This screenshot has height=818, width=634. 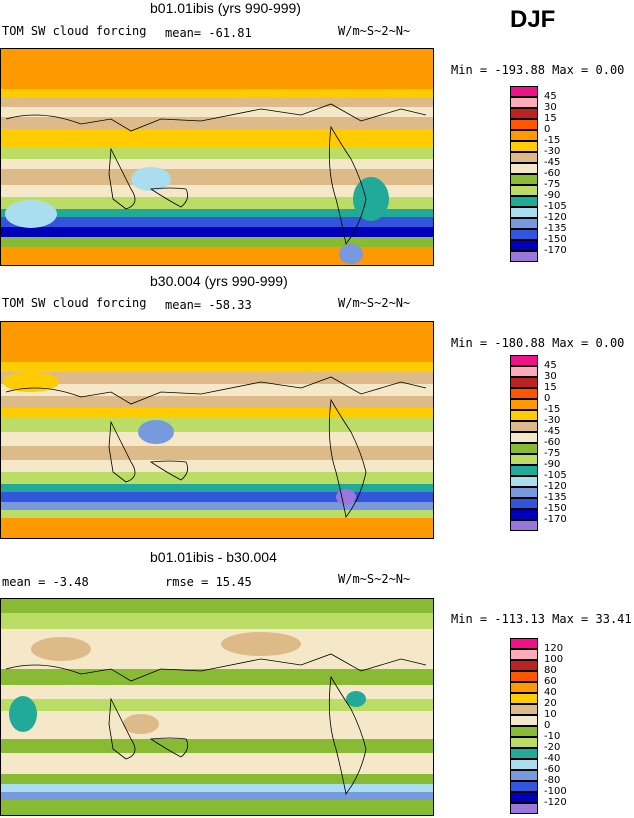 I want to click on panel-2-units: W/m~S~2~N~, so click(x=374, y=303).